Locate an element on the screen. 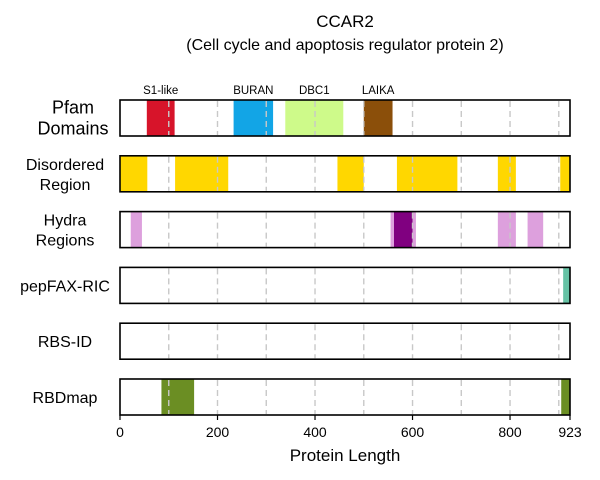 This screenshot has width=600, height=480. track-1: Disordered Region is located at coordinates (298, 174).